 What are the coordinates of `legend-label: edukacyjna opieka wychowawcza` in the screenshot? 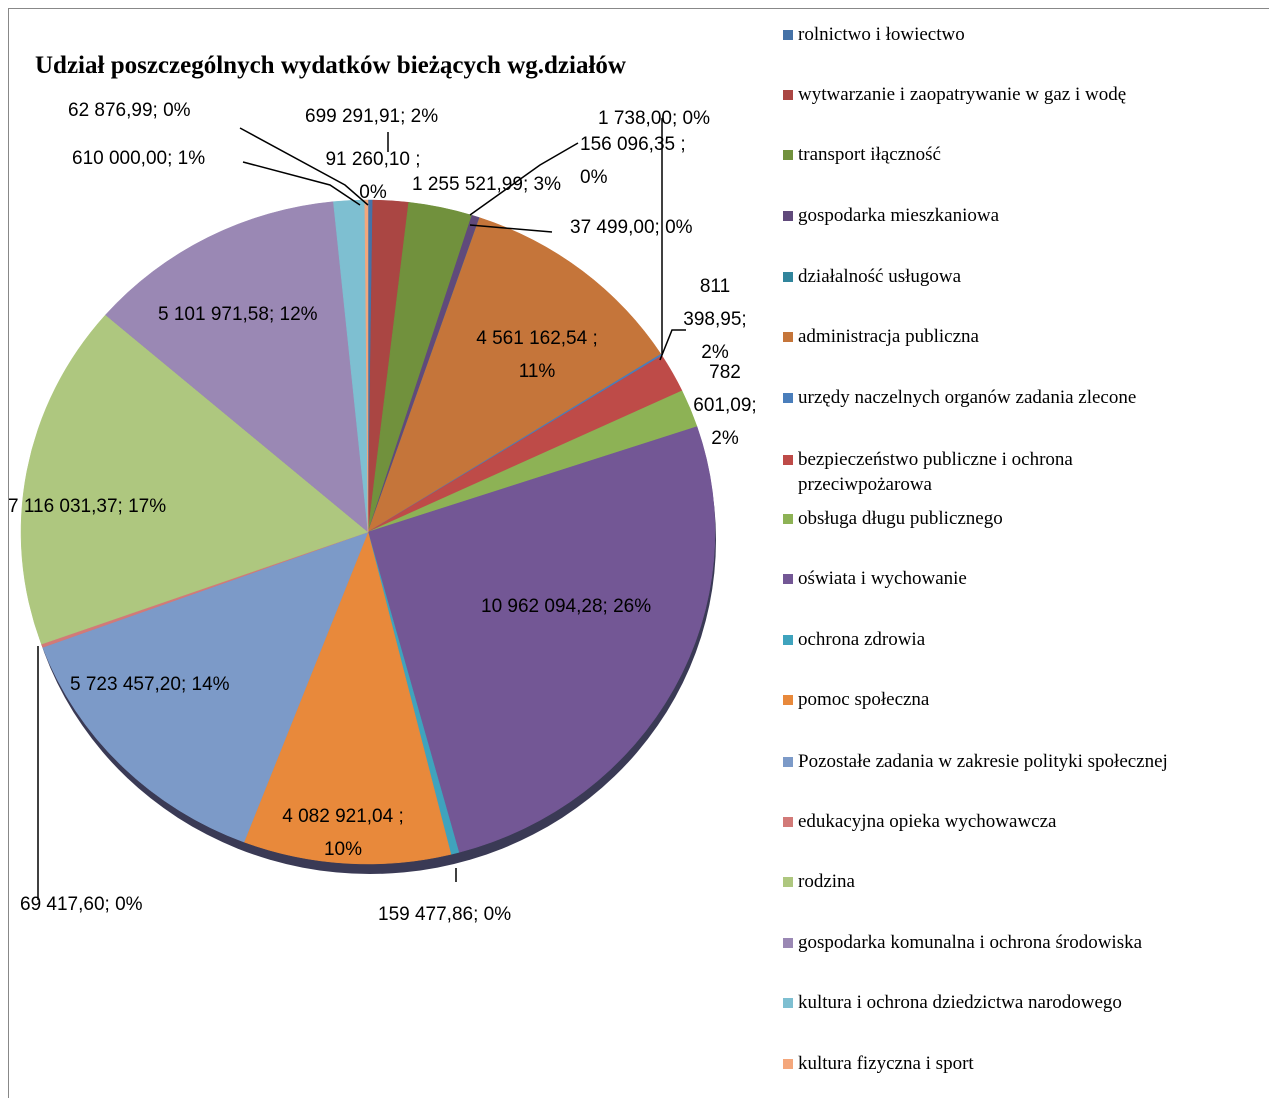 It's located at (927, 821).